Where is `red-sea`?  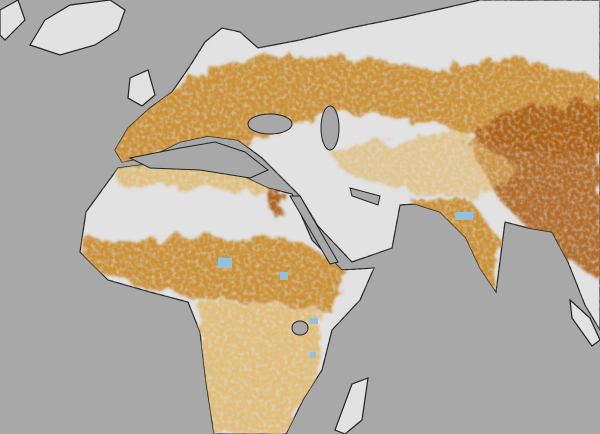 red-sea is located at coordinates (314, 230).